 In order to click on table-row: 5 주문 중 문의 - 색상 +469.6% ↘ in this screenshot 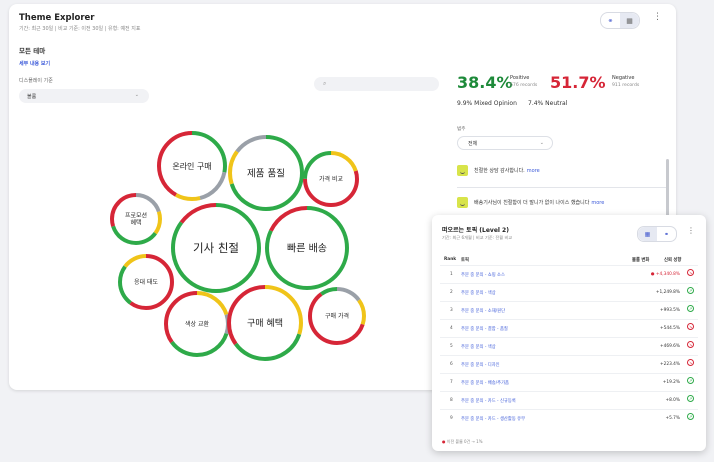, I will do `click(569, 346)`.